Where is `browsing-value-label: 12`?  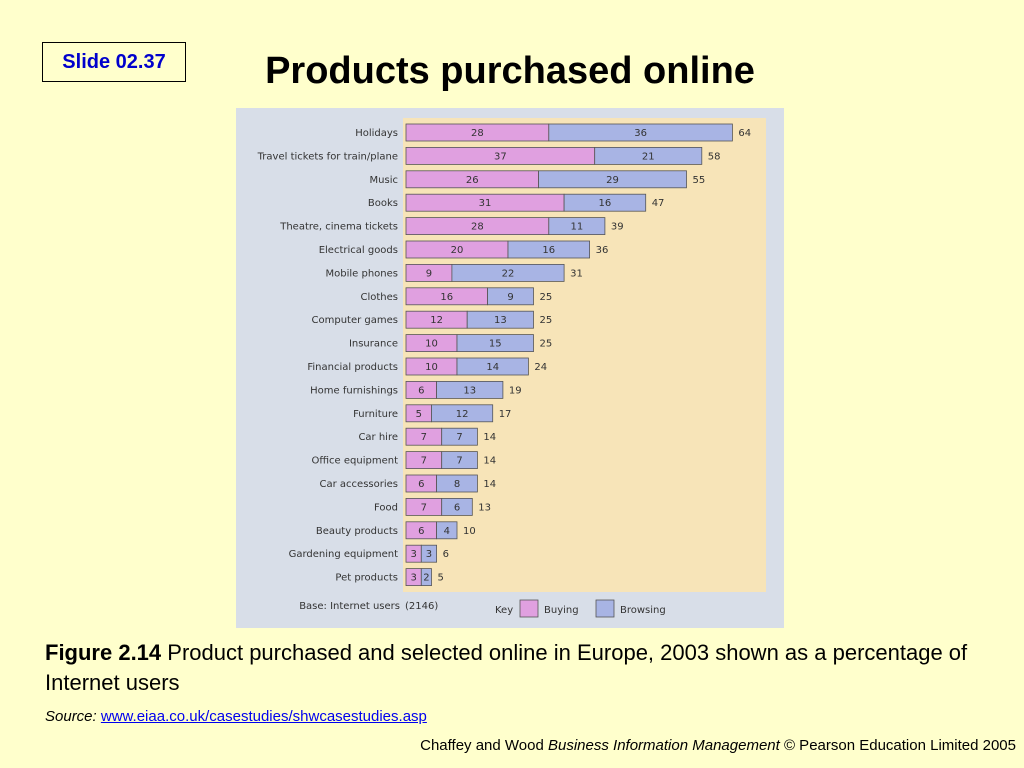
browsing-value-label: 12 is located at coordinates (462, 414).